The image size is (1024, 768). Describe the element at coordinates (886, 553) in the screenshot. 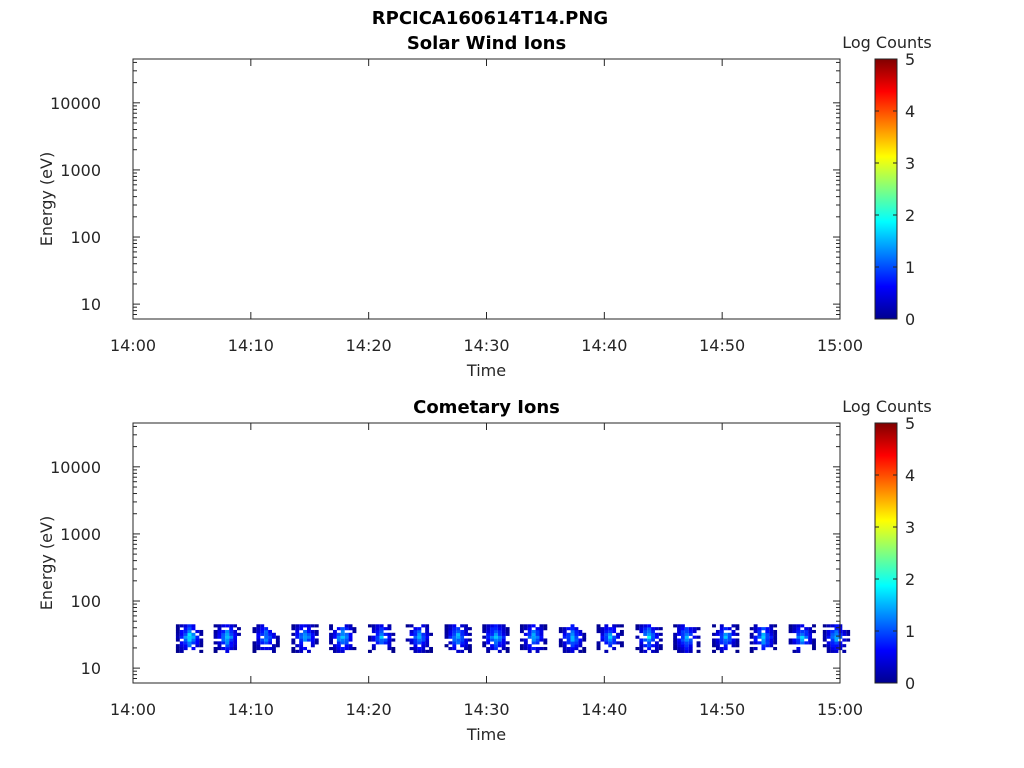

I see `colorbar-frame` at that location.